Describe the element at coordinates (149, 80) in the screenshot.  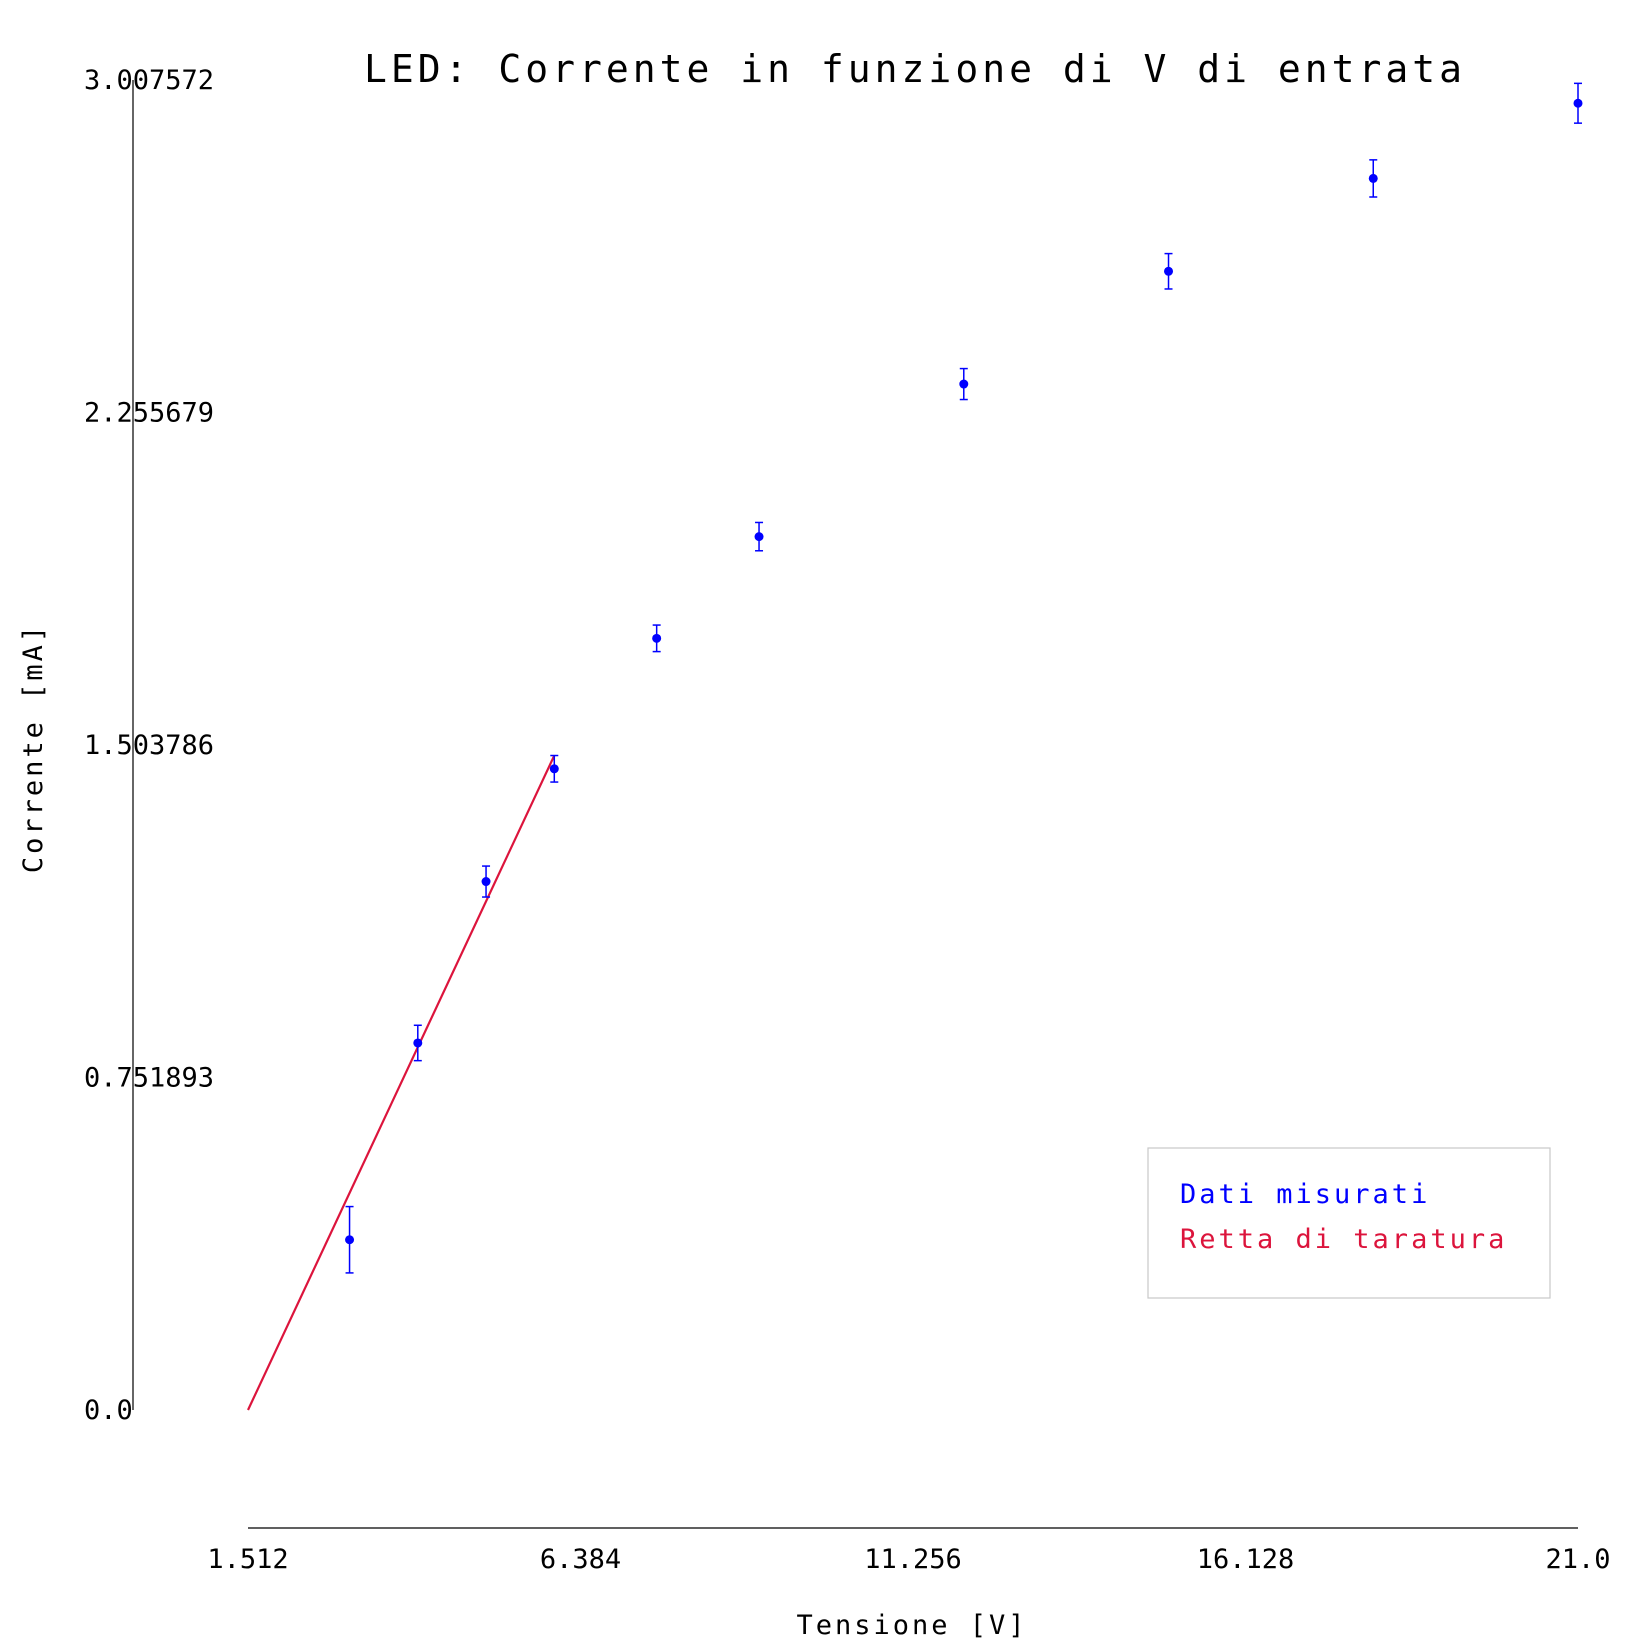
I see `y-tick-label: 3.007572` at that location.